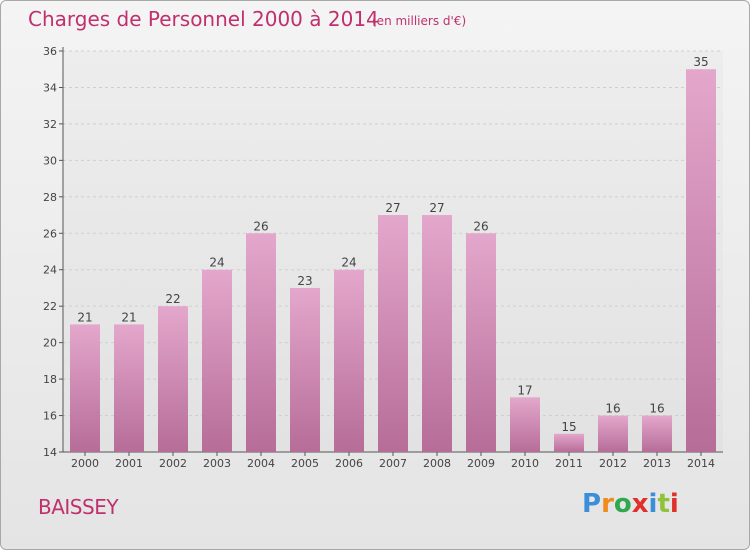 The image size is (750, 550). What do you see at coordinates (129, 463) in the screenshot?
I see `x-tick-label: 2001` at bounding box center [129, 463].